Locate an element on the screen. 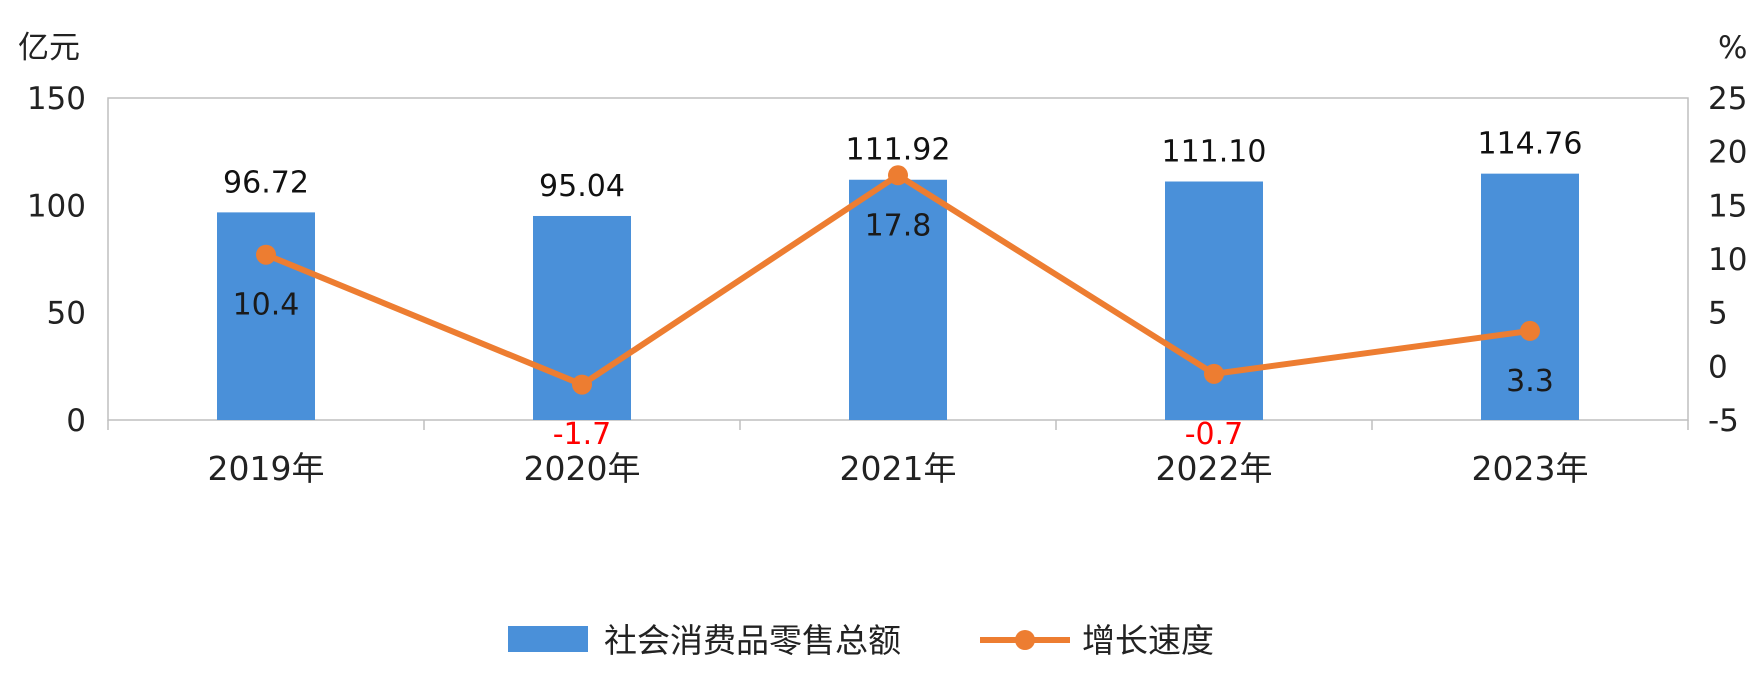  legend-bar-label: 社会消费品零售总额 is located at coordinates (752, 640).